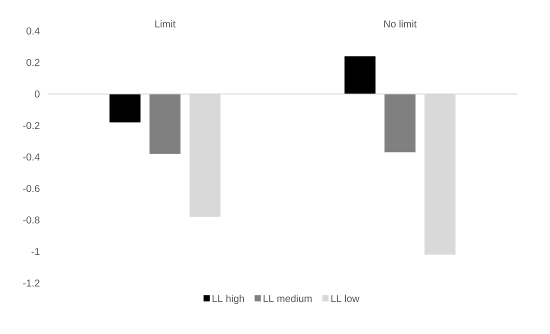  What do you see at coordinates (31, 188) in the screenshot?
I see `y-tick-label: -0.6` at bounding box center [31, 188].